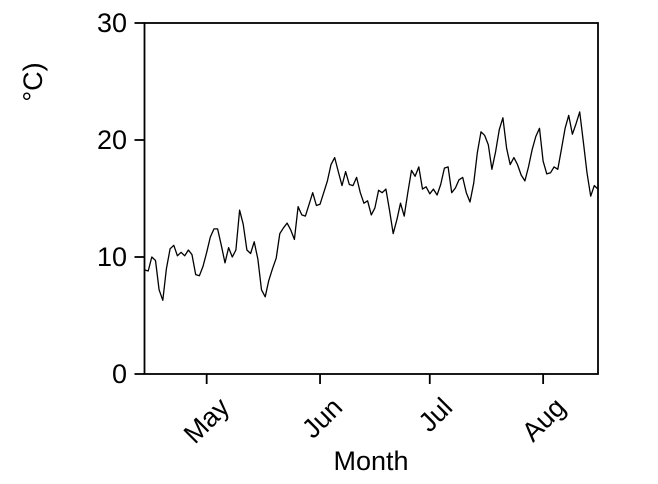 The image size is (658, 484). What do you see at coordinates (111, 23) in the screenshot?
I see `y-tick-label: 30` at bounding box center [111, 23].